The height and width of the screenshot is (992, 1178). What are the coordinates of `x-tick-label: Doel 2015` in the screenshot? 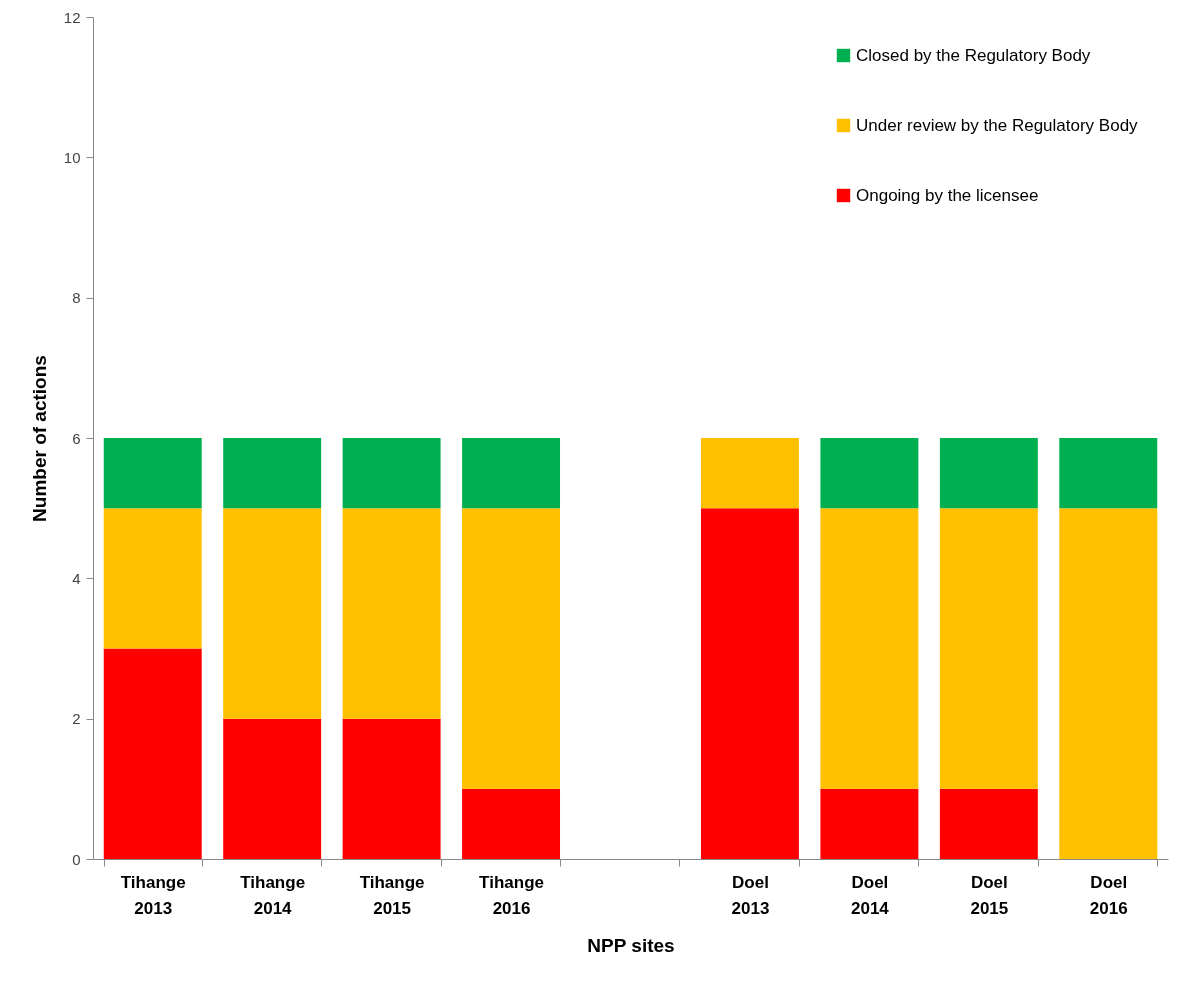 It's located at (989, 895).